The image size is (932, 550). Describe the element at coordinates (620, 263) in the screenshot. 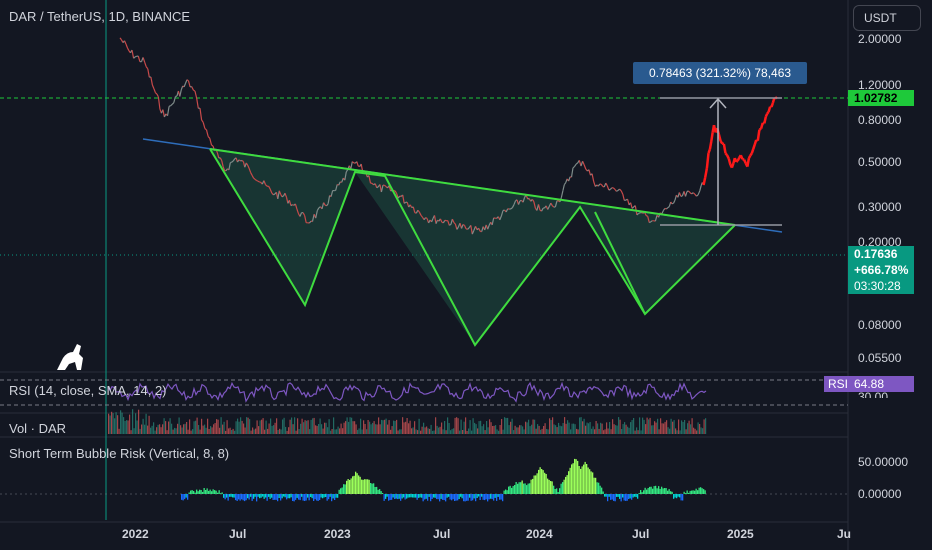

I see `pattern-right-shoulder-left` at that location.